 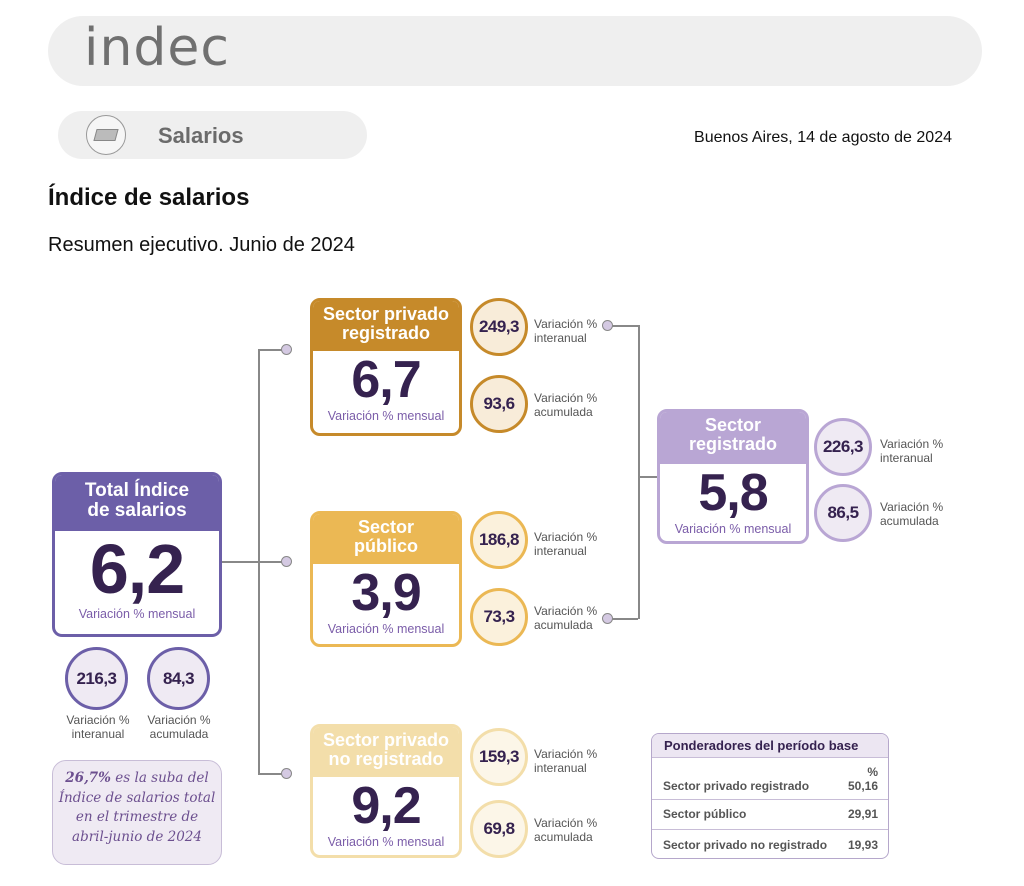 I want to click on table-title: Ponderadores del período base, so click(x=770, y=746).